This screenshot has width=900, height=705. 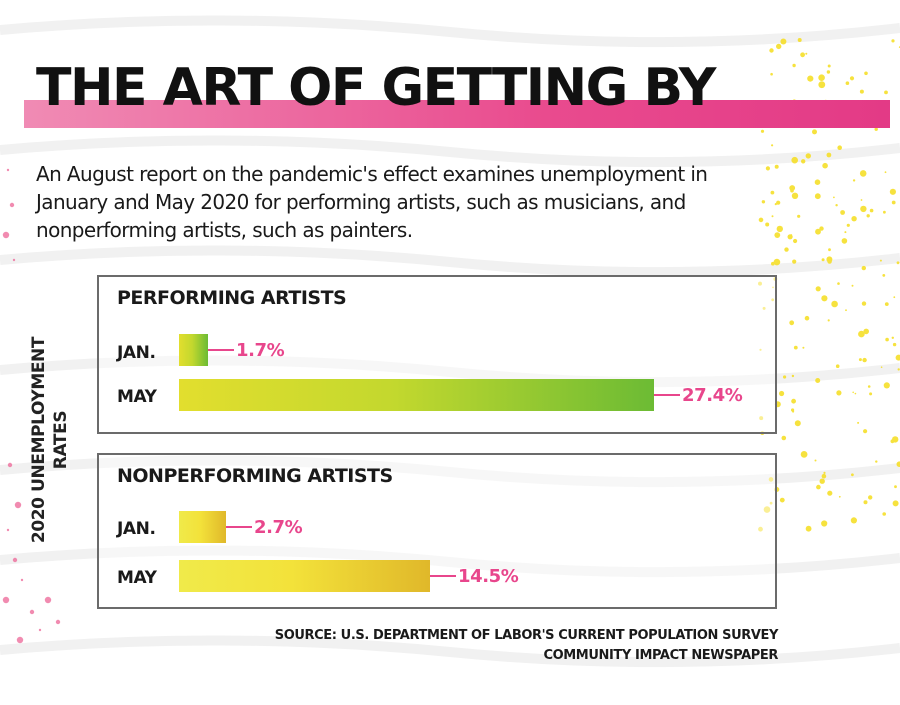 What do you see at coordinates (712, 395) in the screenshot?
I see `data-label: 27.4%` at bounding box center [712, 395].